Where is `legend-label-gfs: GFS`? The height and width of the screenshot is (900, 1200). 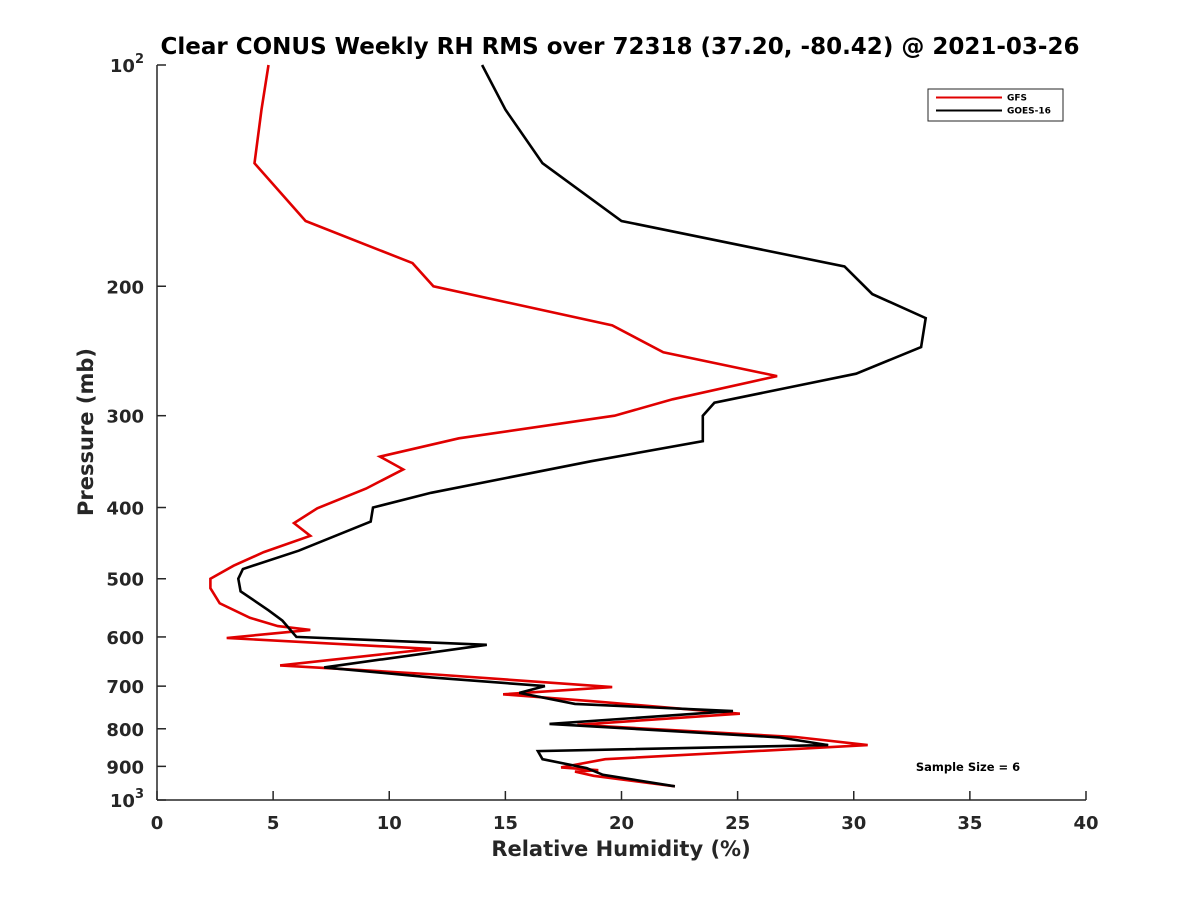
legend-label-gfs: GFS is located at coordinates (1017, 99).